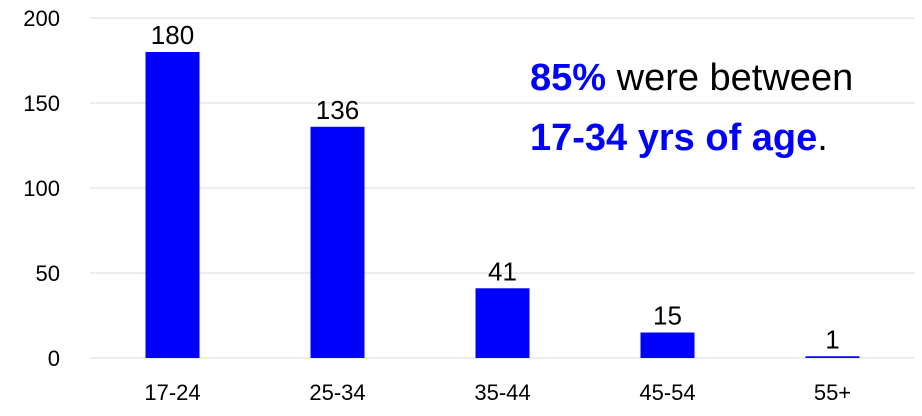 This screenshot has width=922, height=416. I want to click on data-label: 15, so click(667, 316).